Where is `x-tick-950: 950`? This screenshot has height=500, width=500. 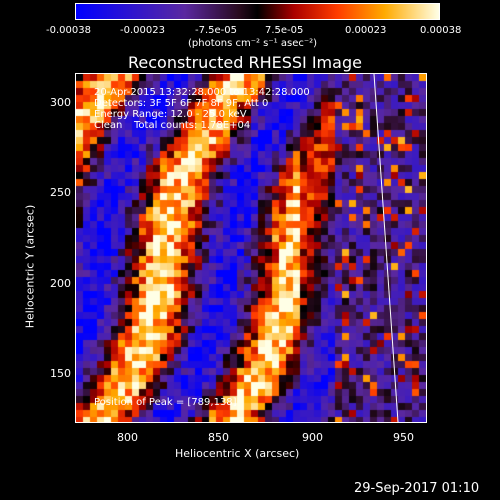
x-tick-950: 950 is located at coordinates (403, 437).